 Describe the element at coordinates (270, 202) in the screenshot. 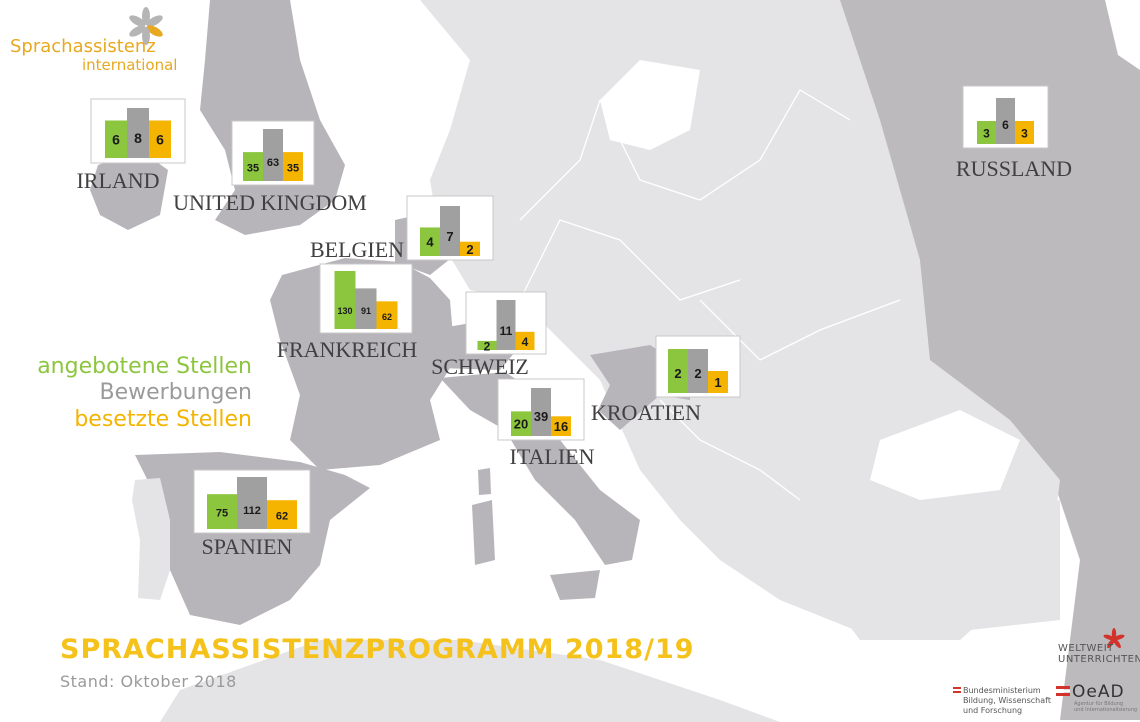

I see `country-label: UNITED KINGDOM` at that location.